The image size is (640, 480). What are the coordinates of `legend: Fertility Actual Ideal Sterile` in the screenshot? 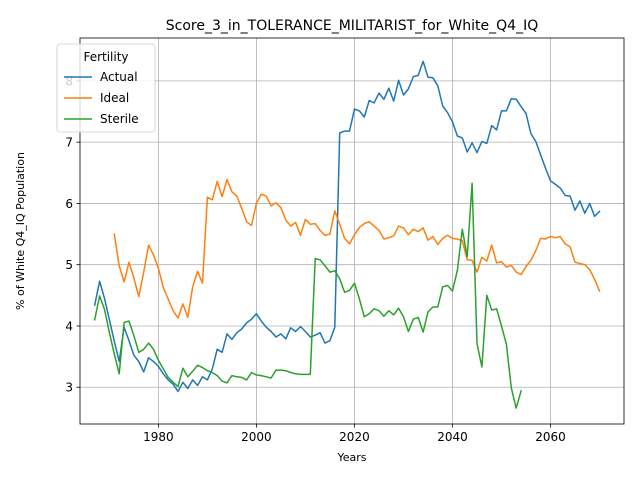 It's located at (106, 88).